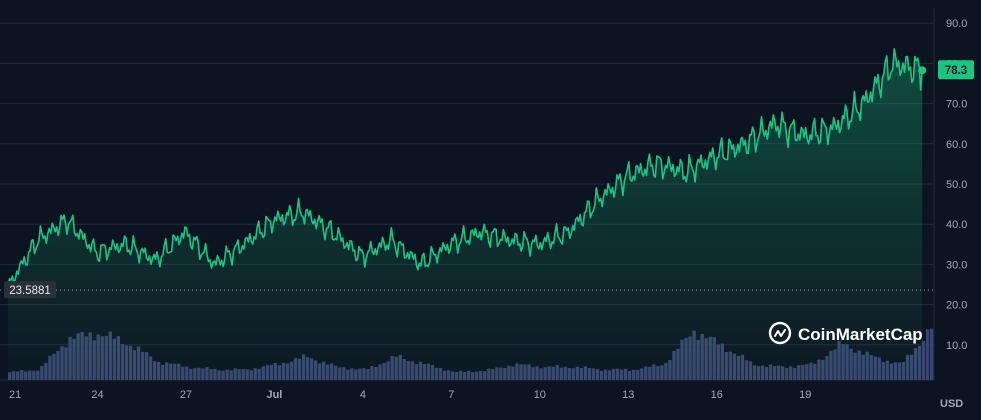 The width and height of the screenshot is (981, 420). Describe the element at coordinates (274, 395) in the screenshot. I see `x-tick-label: Jul` at that location.